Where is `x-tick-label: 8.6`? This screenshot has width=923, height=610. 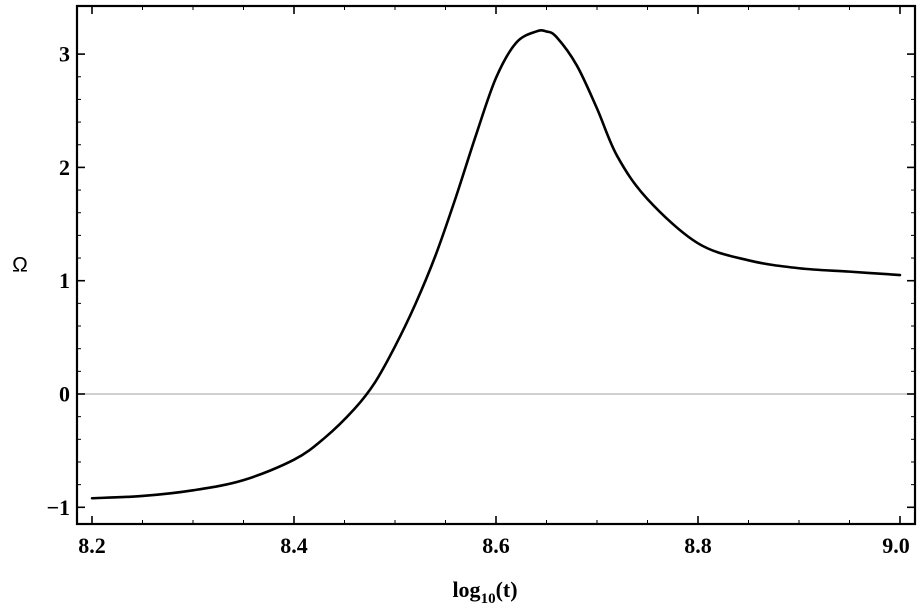
x-tick-label: 8.6 is located at coordinates (496, 545).